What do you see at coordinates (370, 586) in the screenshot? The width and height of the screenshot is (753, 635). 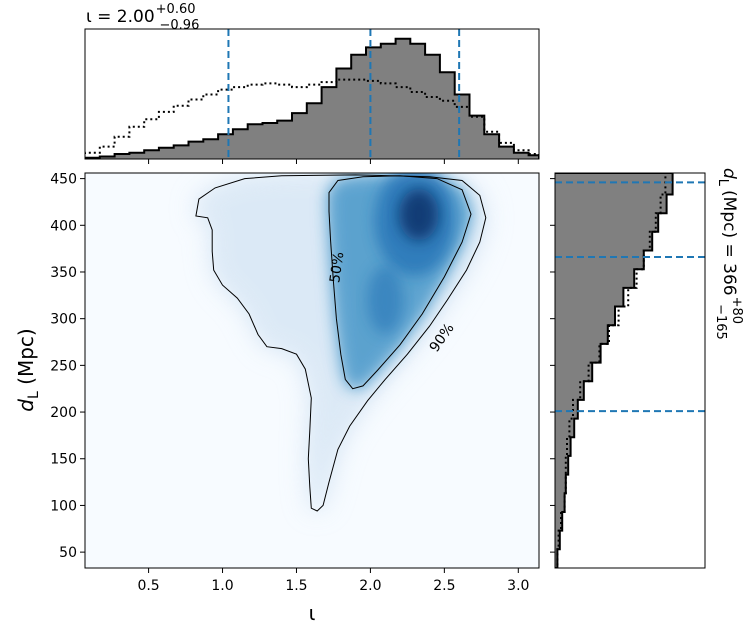 I see `x-tick-label: 2.0` at bounding box center [370, 586].